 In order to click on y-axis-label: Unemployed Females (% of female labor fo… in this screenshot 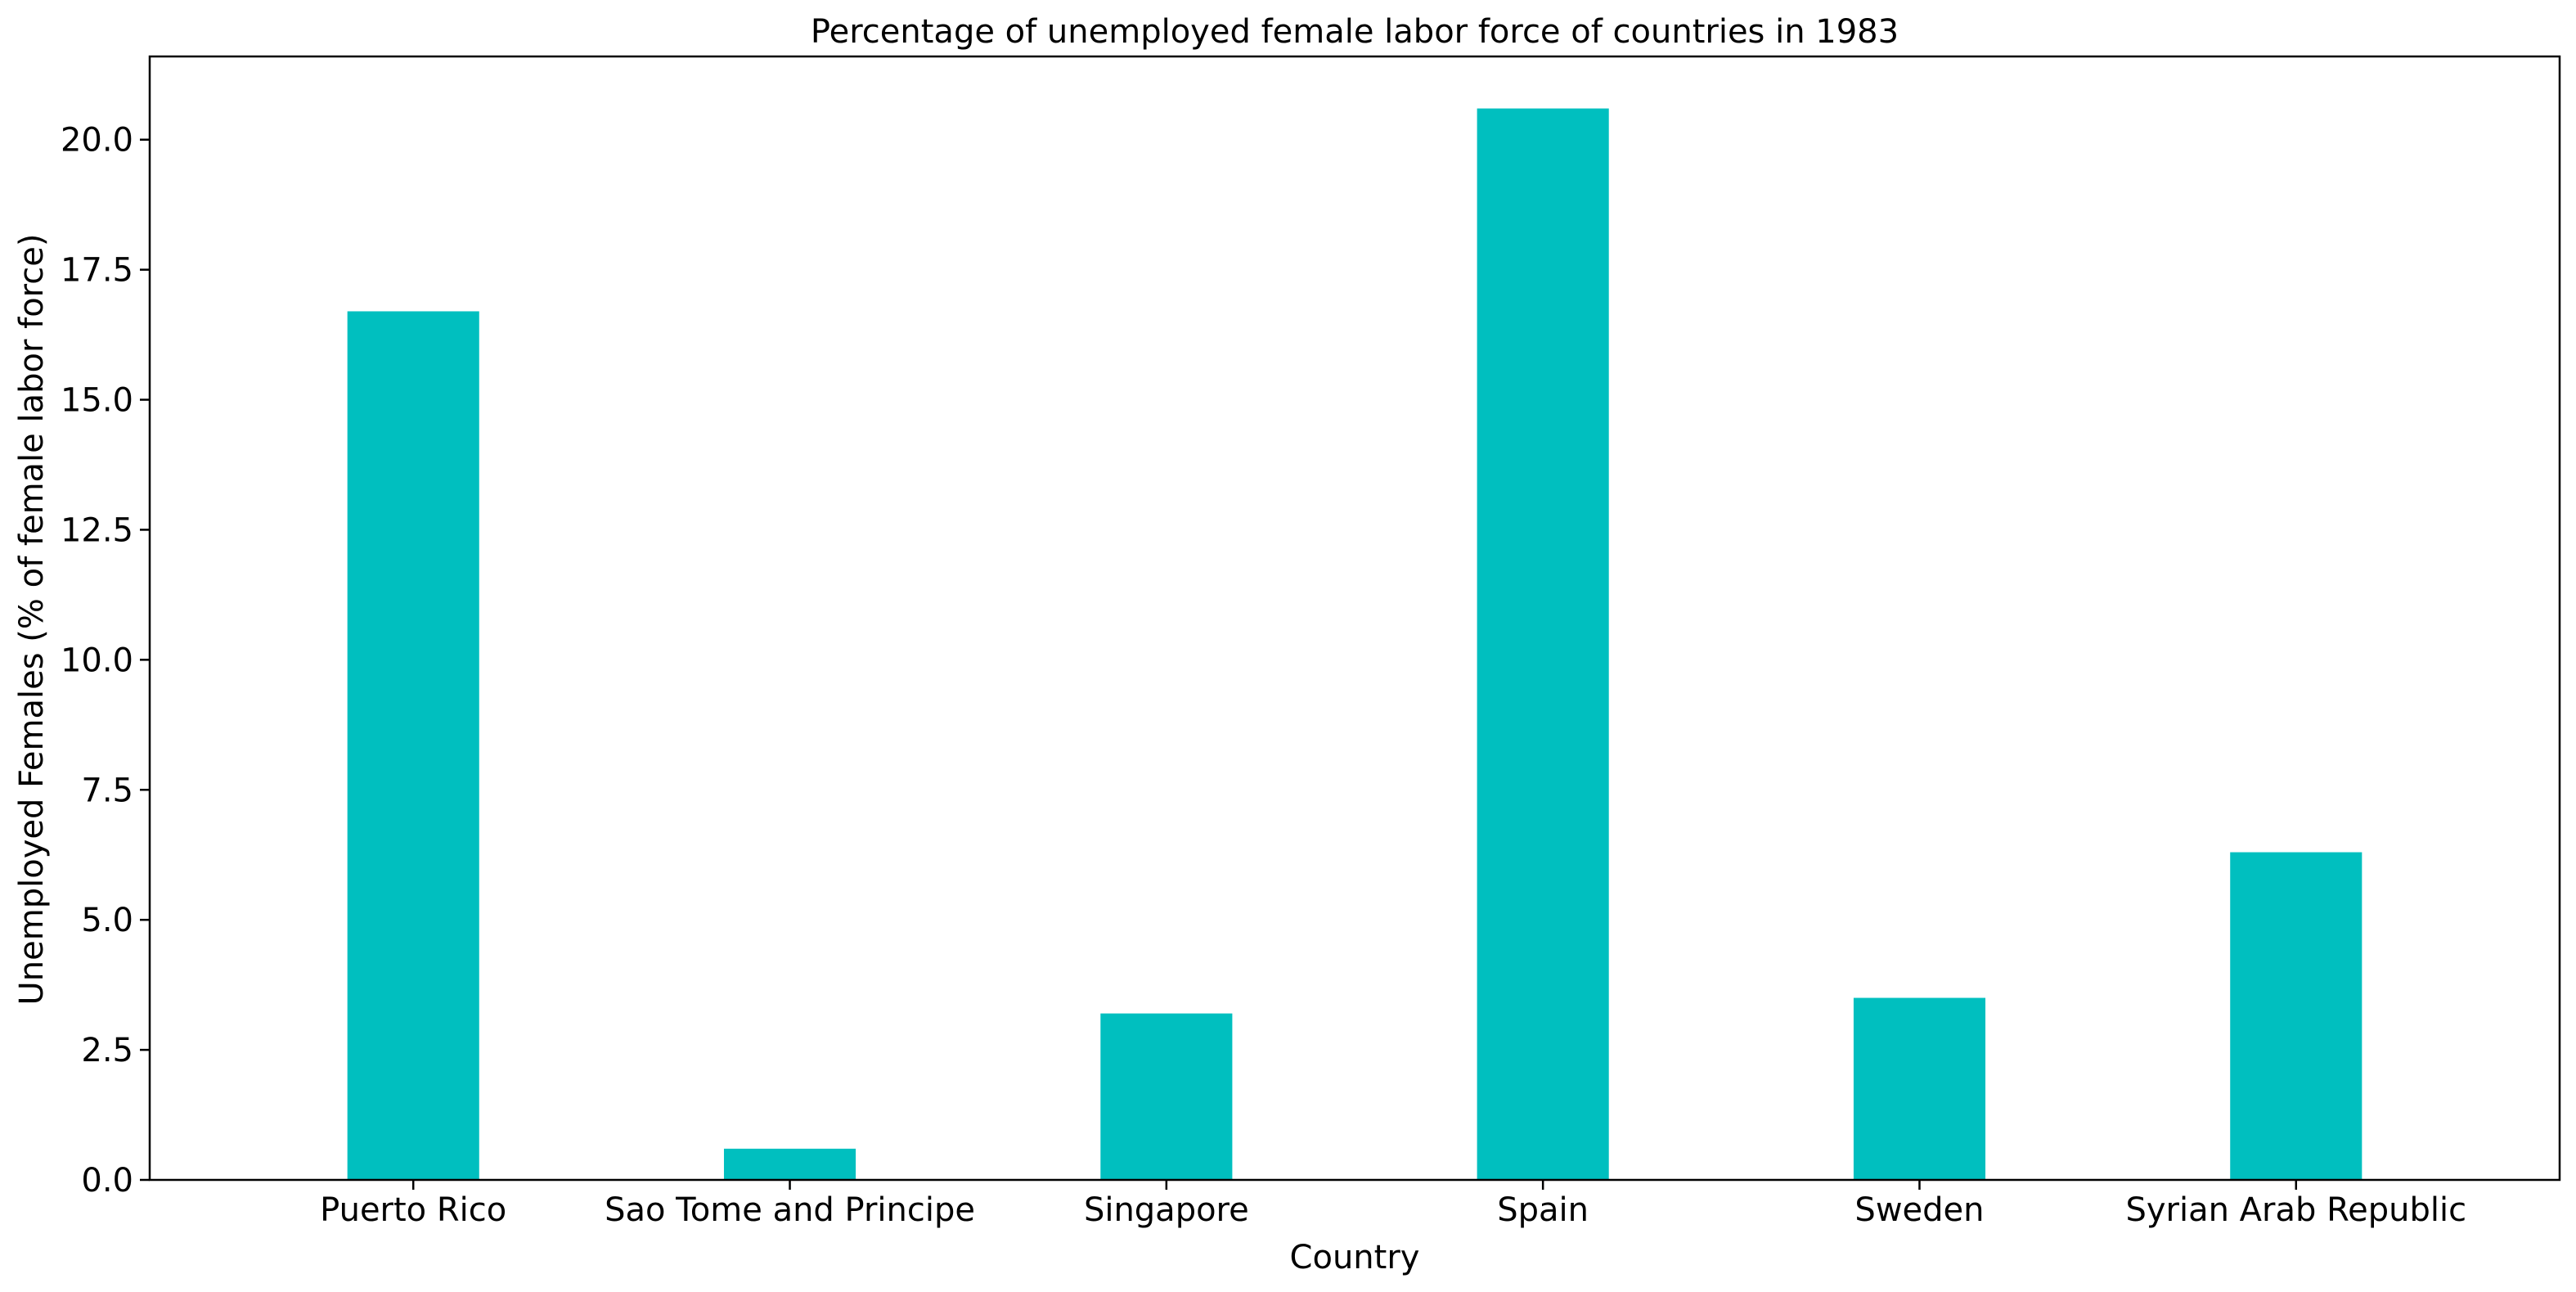, I will do `click(32, 620)`.